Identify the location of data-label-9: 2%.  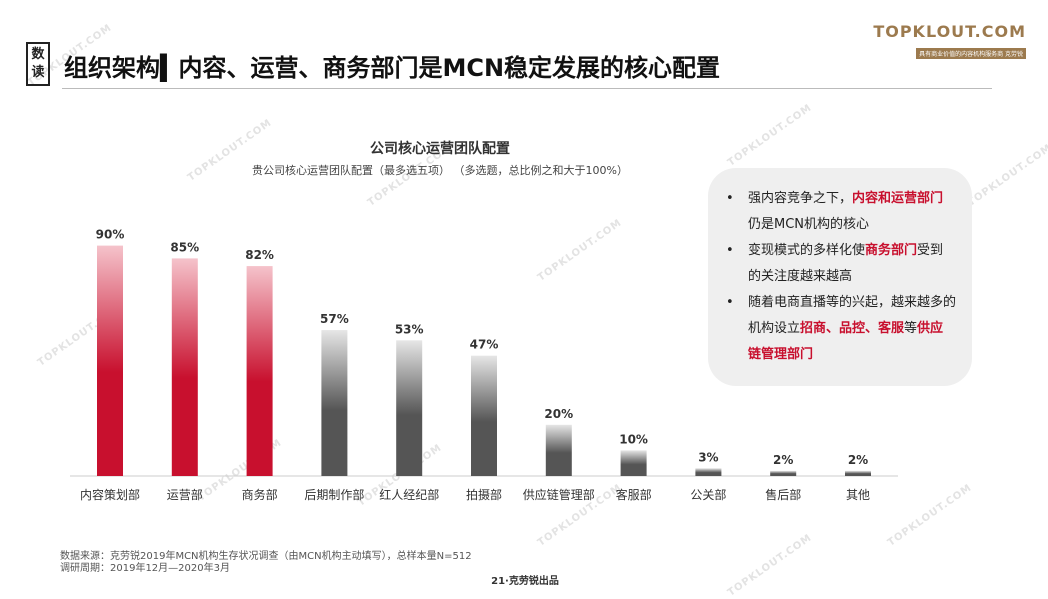
(783, 460).